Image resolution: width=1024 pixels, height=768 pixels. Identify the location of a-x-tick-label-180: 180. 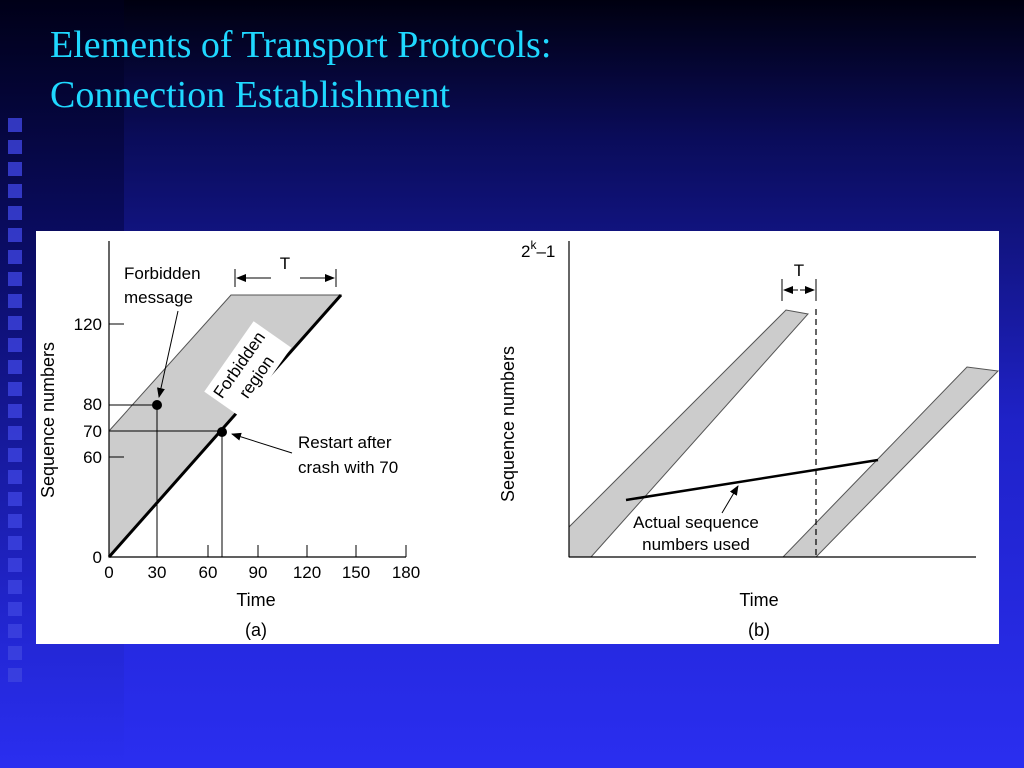
(406, 572).